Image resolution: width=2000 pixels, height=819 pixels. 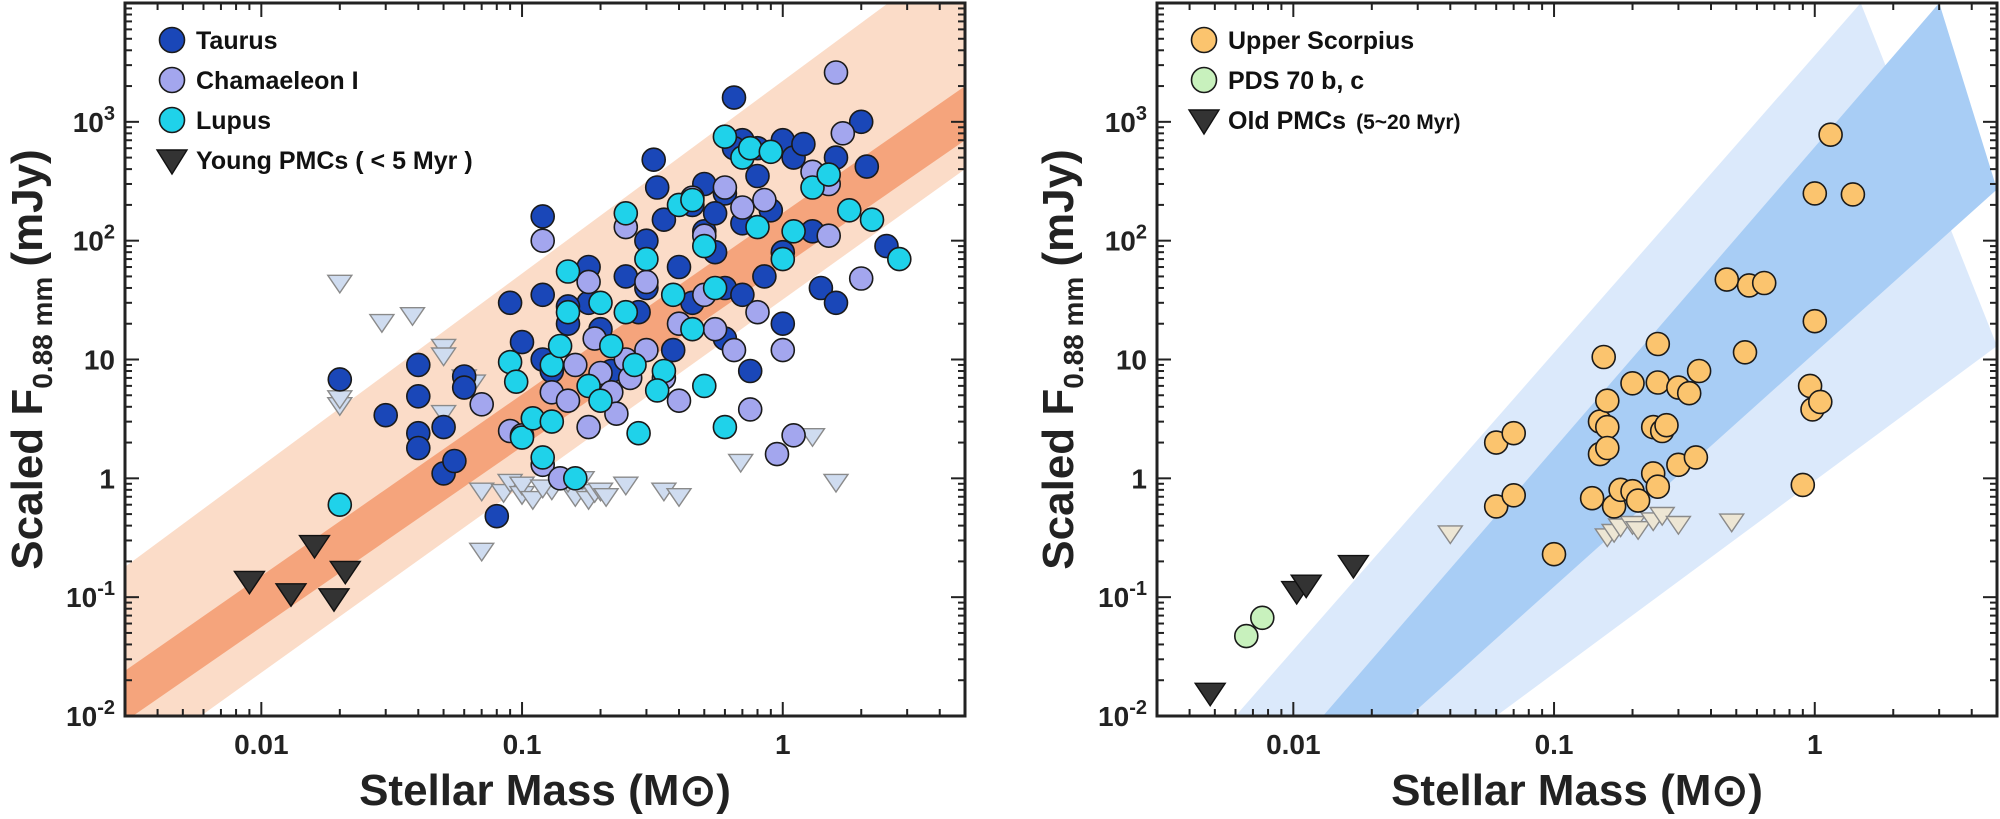 What do you see at coordinates (334, 161) in the screenshot?
I see `legend-label-young-pmcs-5-myr: Young PMCs ( < 5 Myr )` at bounding box center [334, 161].